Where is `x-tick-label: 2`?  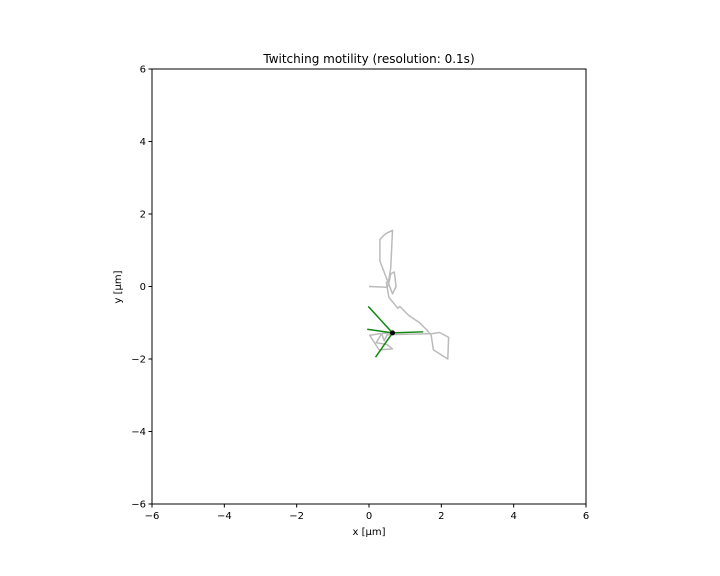 x-tick-label: 2 is located at coordinates (441, 516).